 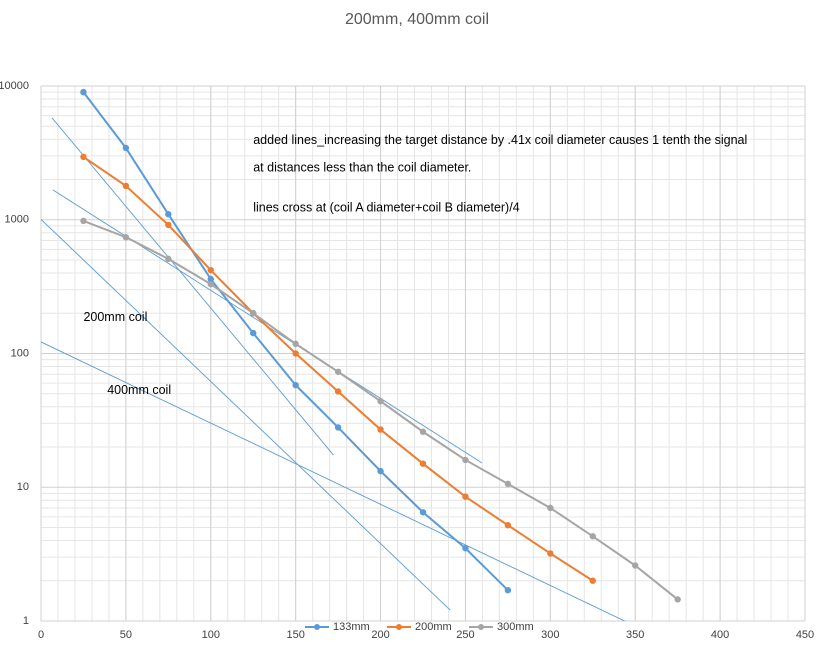 I want to click on x-tick-label: 400, so click(x=720, y=635).